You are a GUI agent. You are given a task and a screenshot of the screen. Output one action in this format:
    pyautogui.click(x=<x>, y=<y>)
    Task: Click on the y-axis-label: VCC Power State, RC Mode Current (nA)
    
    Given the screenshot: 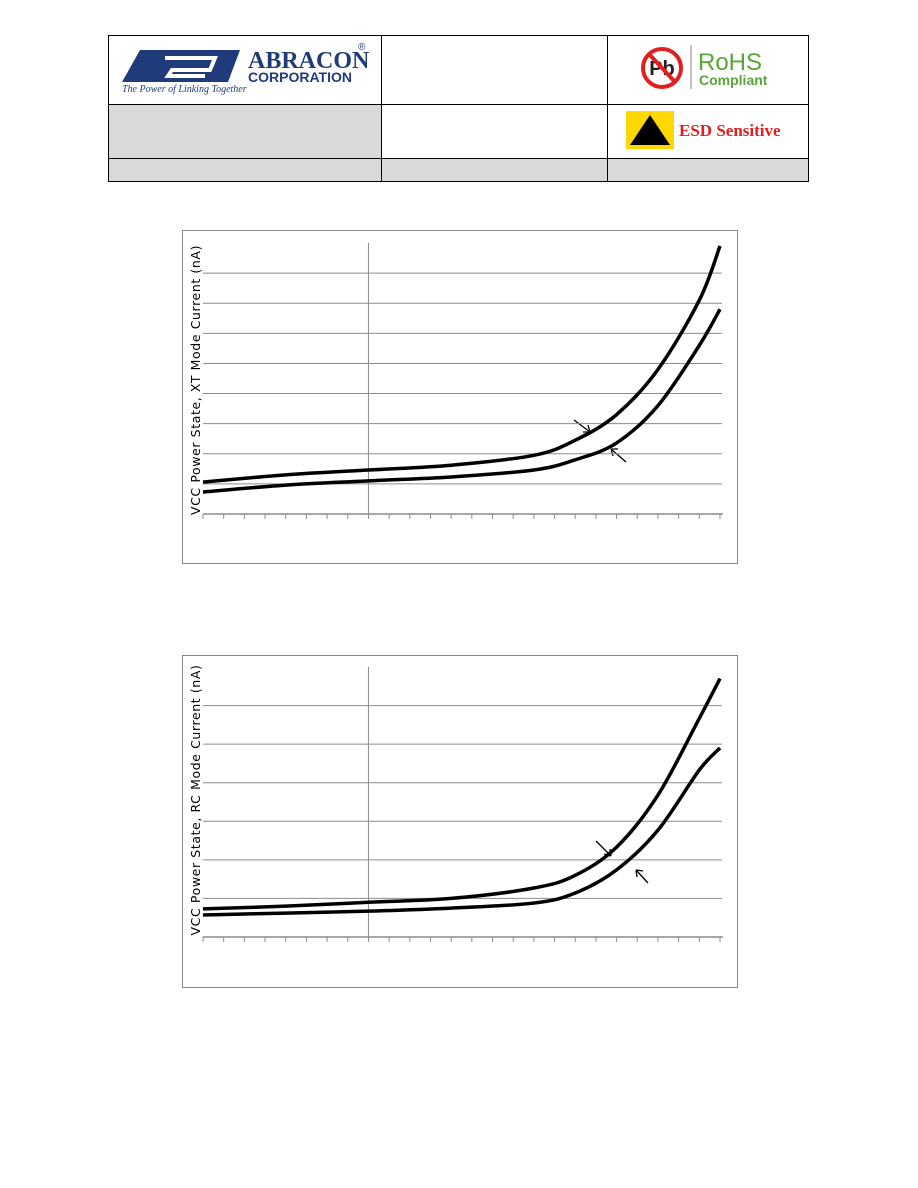 What is the action you would take?
    pyautogui.click(x=195, y=800)
    